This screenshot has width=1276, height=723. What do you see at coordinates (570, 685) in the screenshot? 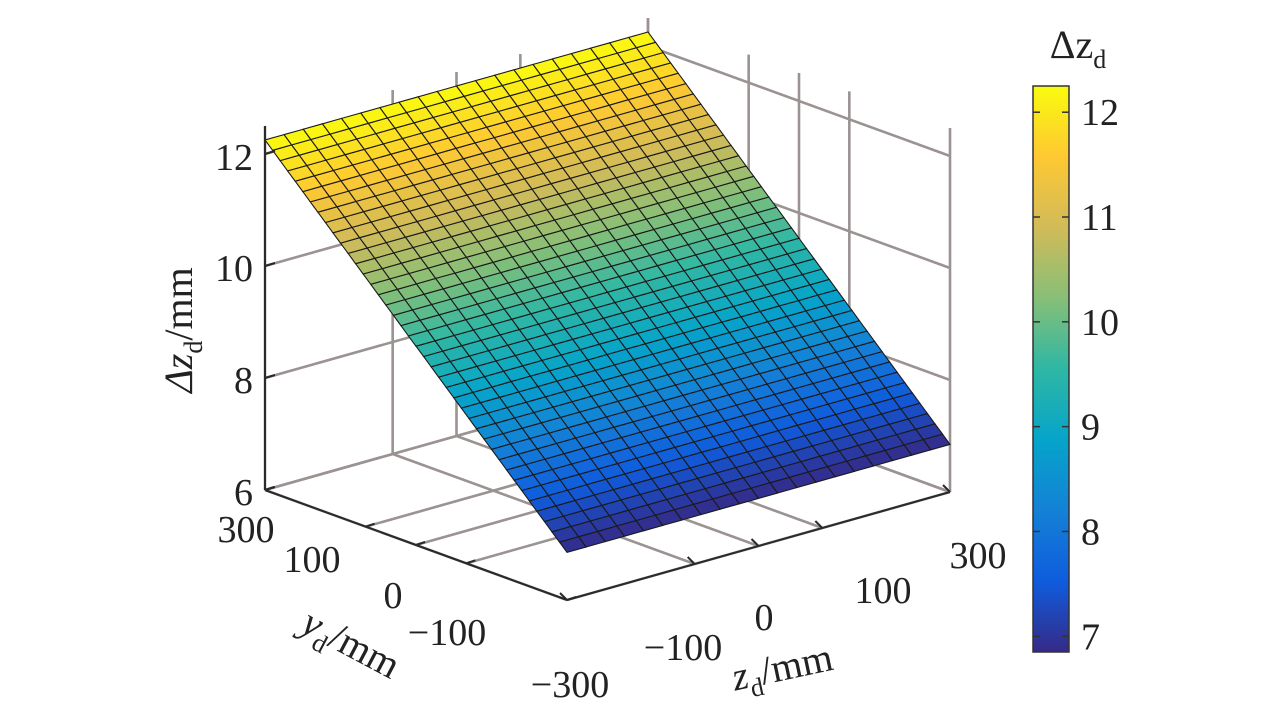
I see `y-tick-minus300: −300` at bounding box center [570, 685].